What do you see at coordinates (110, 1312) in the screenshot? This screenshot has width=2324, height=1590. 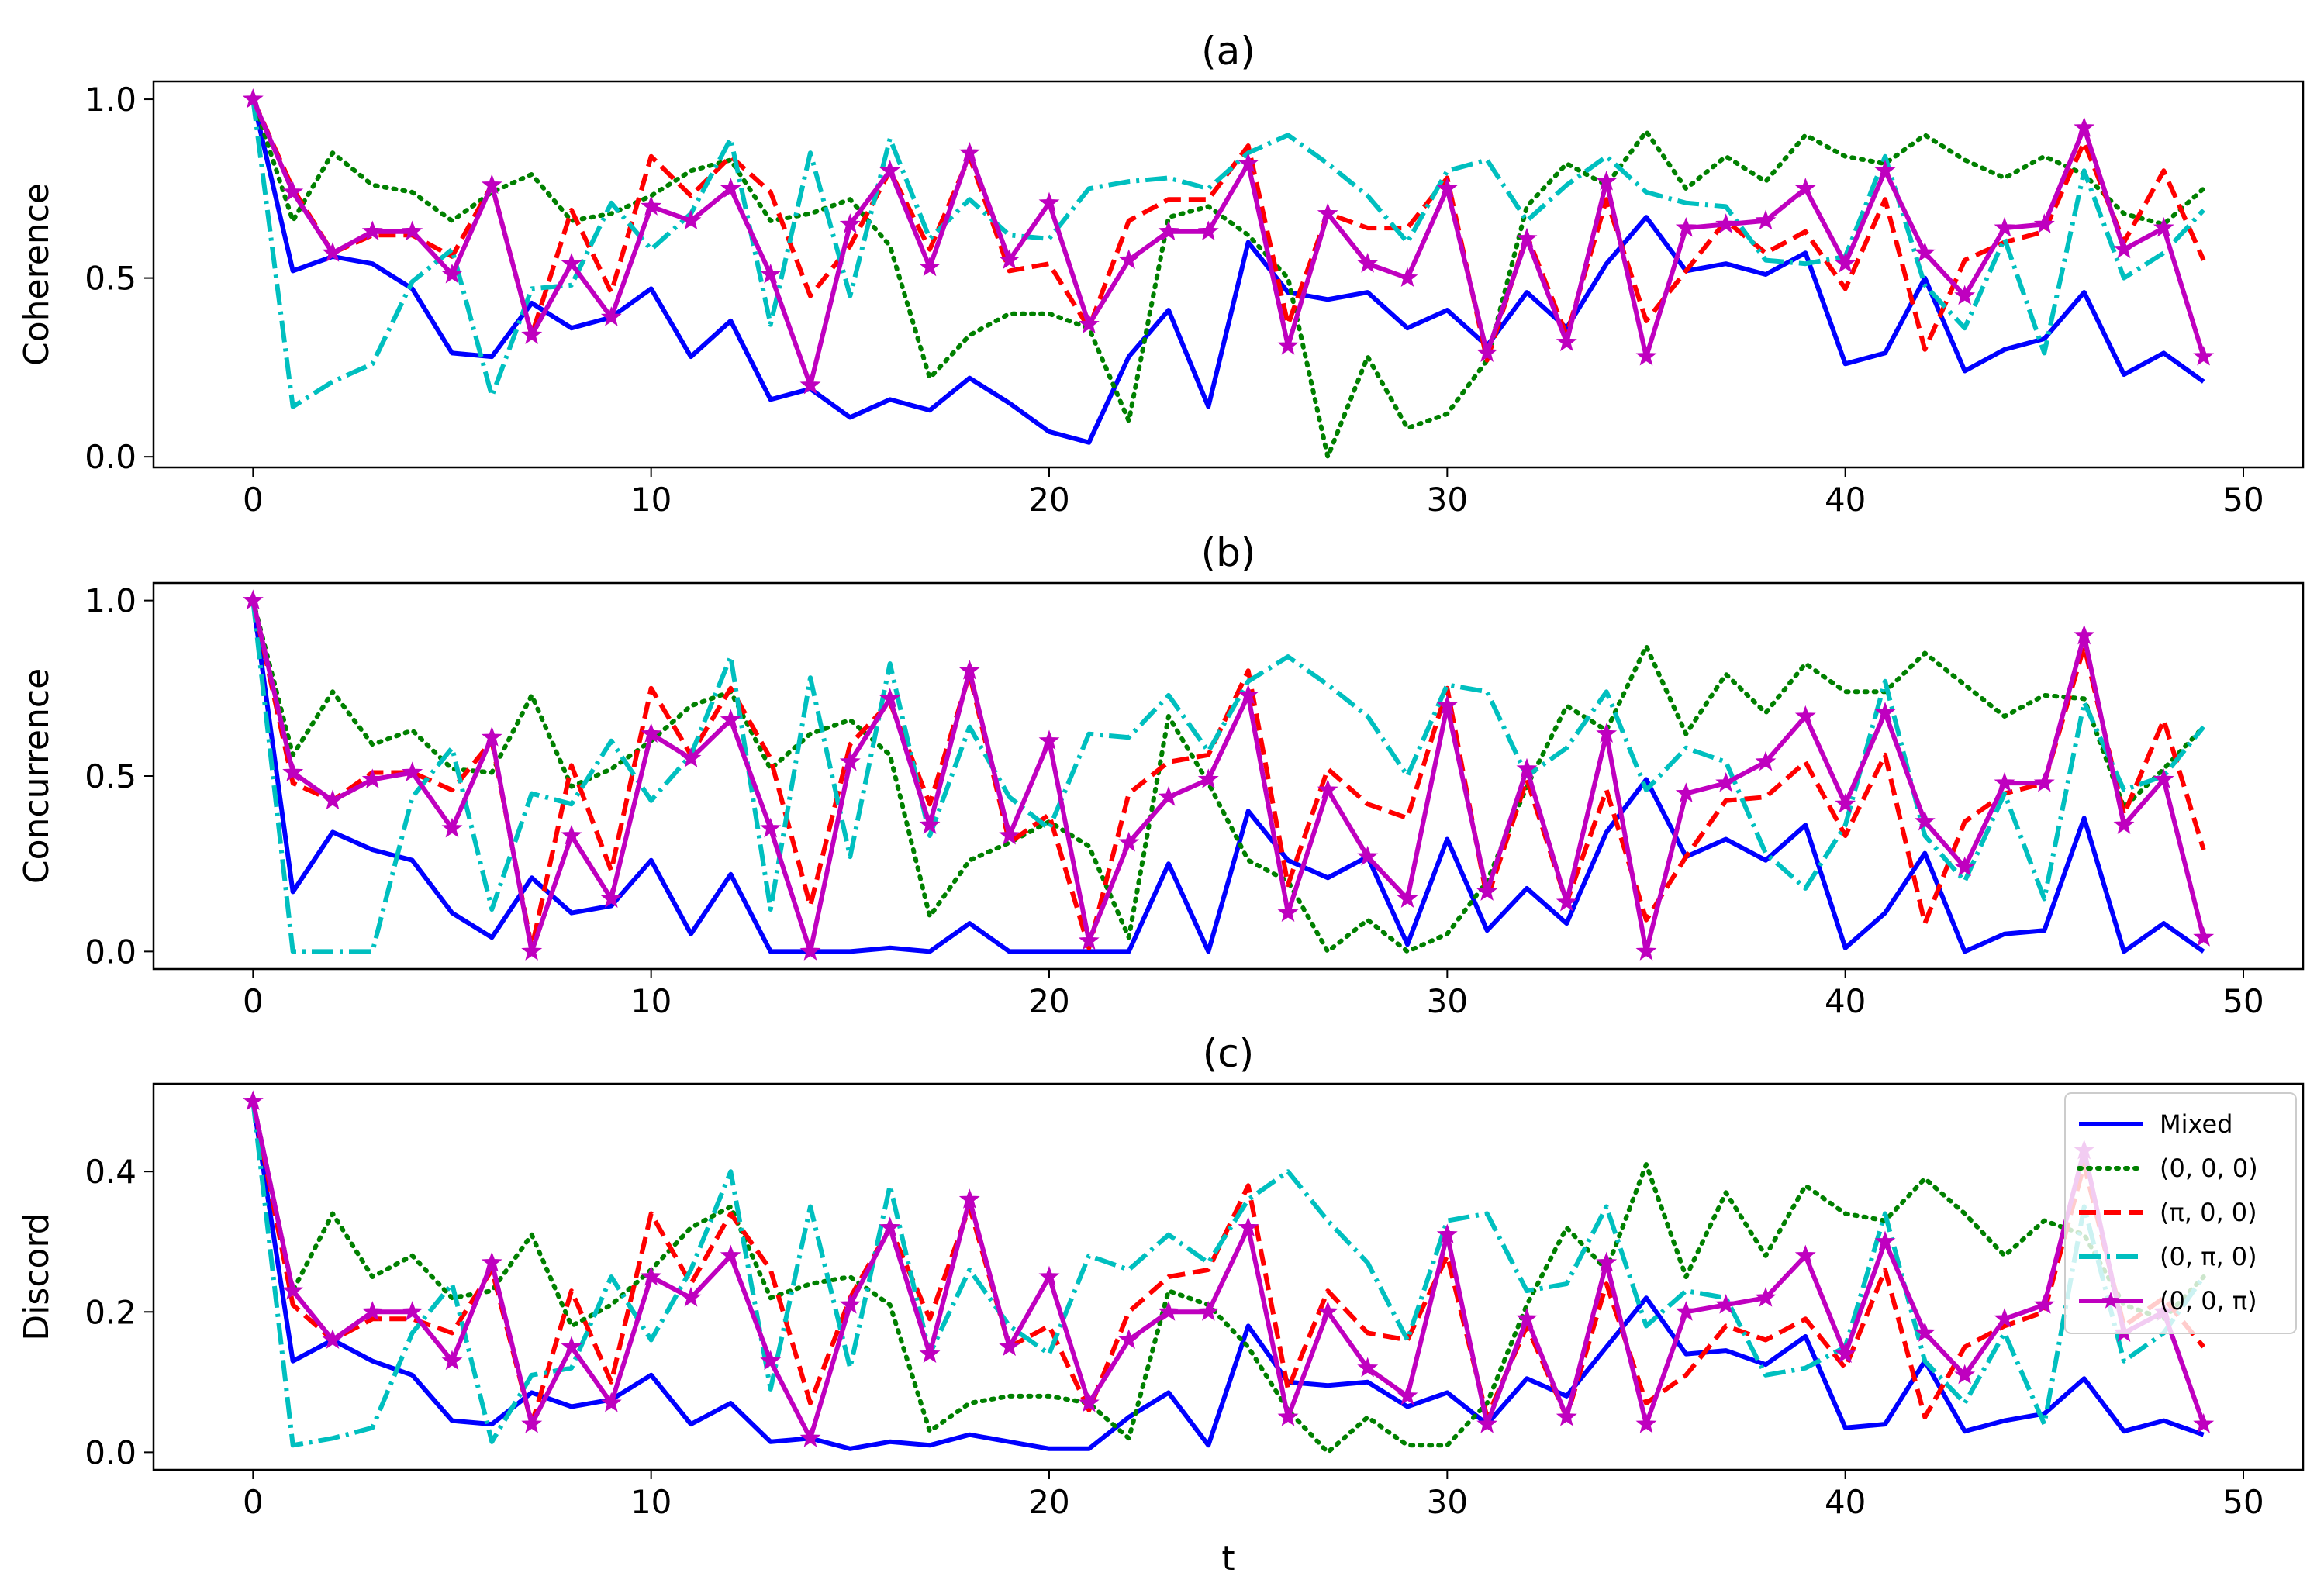 I see `y-tick-label: 0.2` at bounding box center [110, 1312].